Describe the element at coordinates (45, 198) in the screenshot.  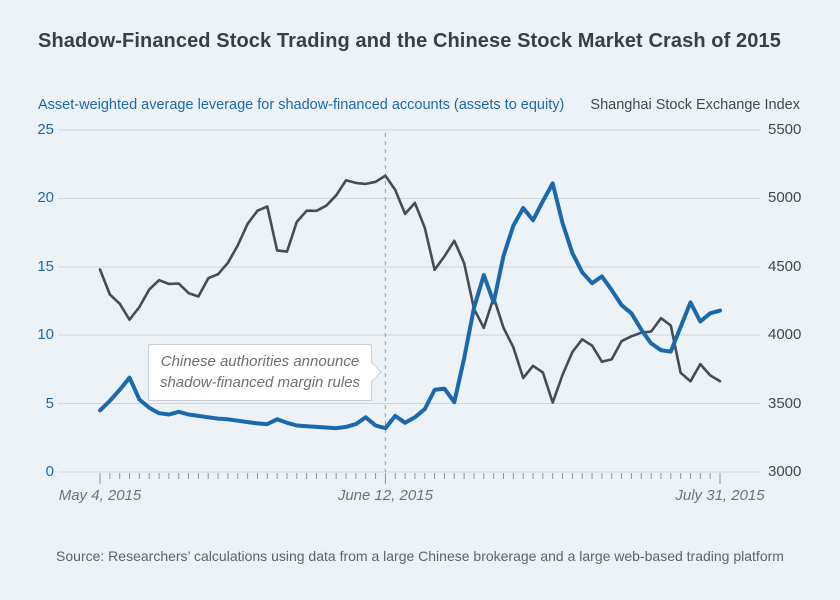
I see `left-axis-tick-label: 20` at that location.